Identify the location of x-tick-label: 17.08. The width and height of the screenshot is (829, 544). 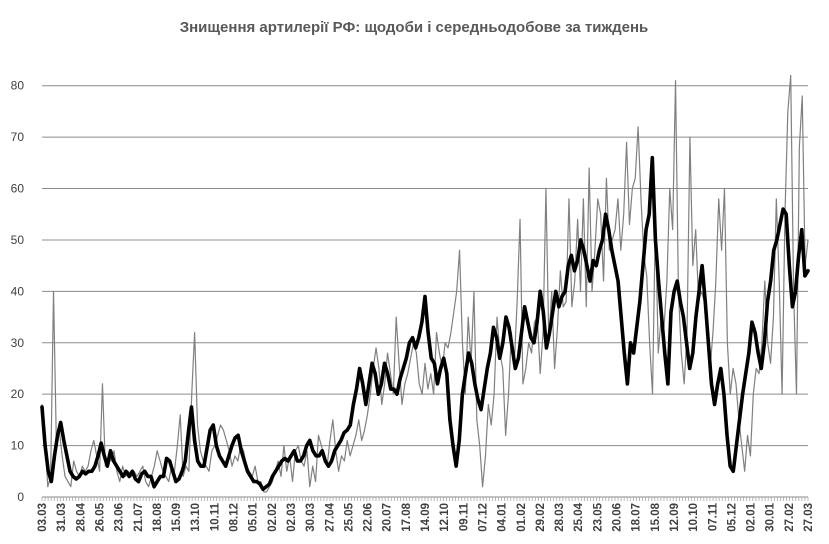
(407, 516).